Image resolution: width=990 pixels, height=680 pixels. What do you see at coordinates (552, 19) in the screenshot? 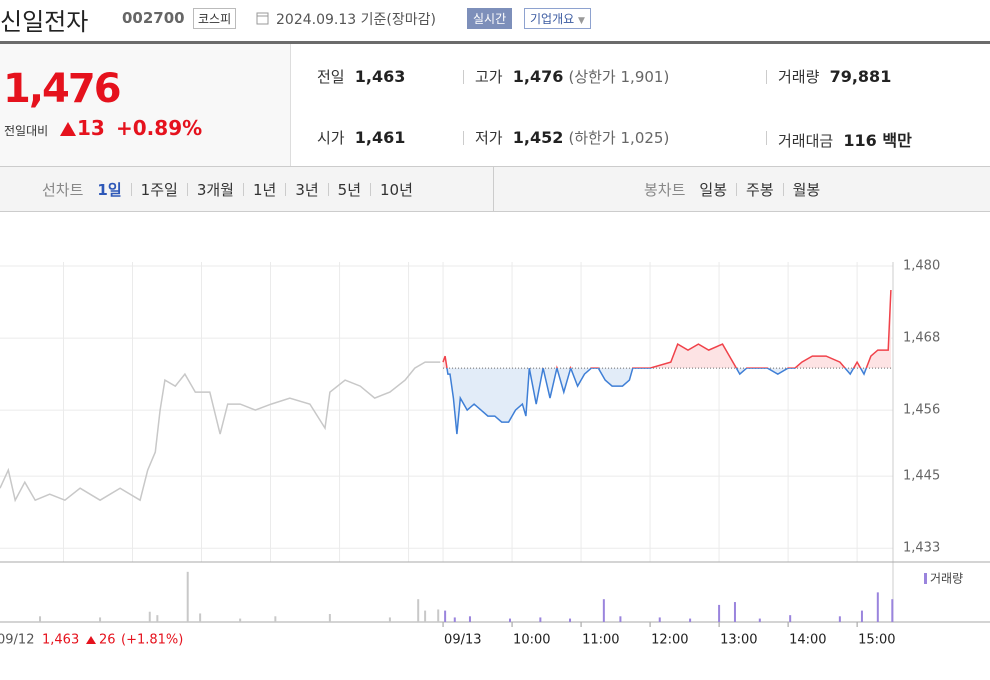
I see `company-info-label: 기업개요` at bounding box center [552, 19].